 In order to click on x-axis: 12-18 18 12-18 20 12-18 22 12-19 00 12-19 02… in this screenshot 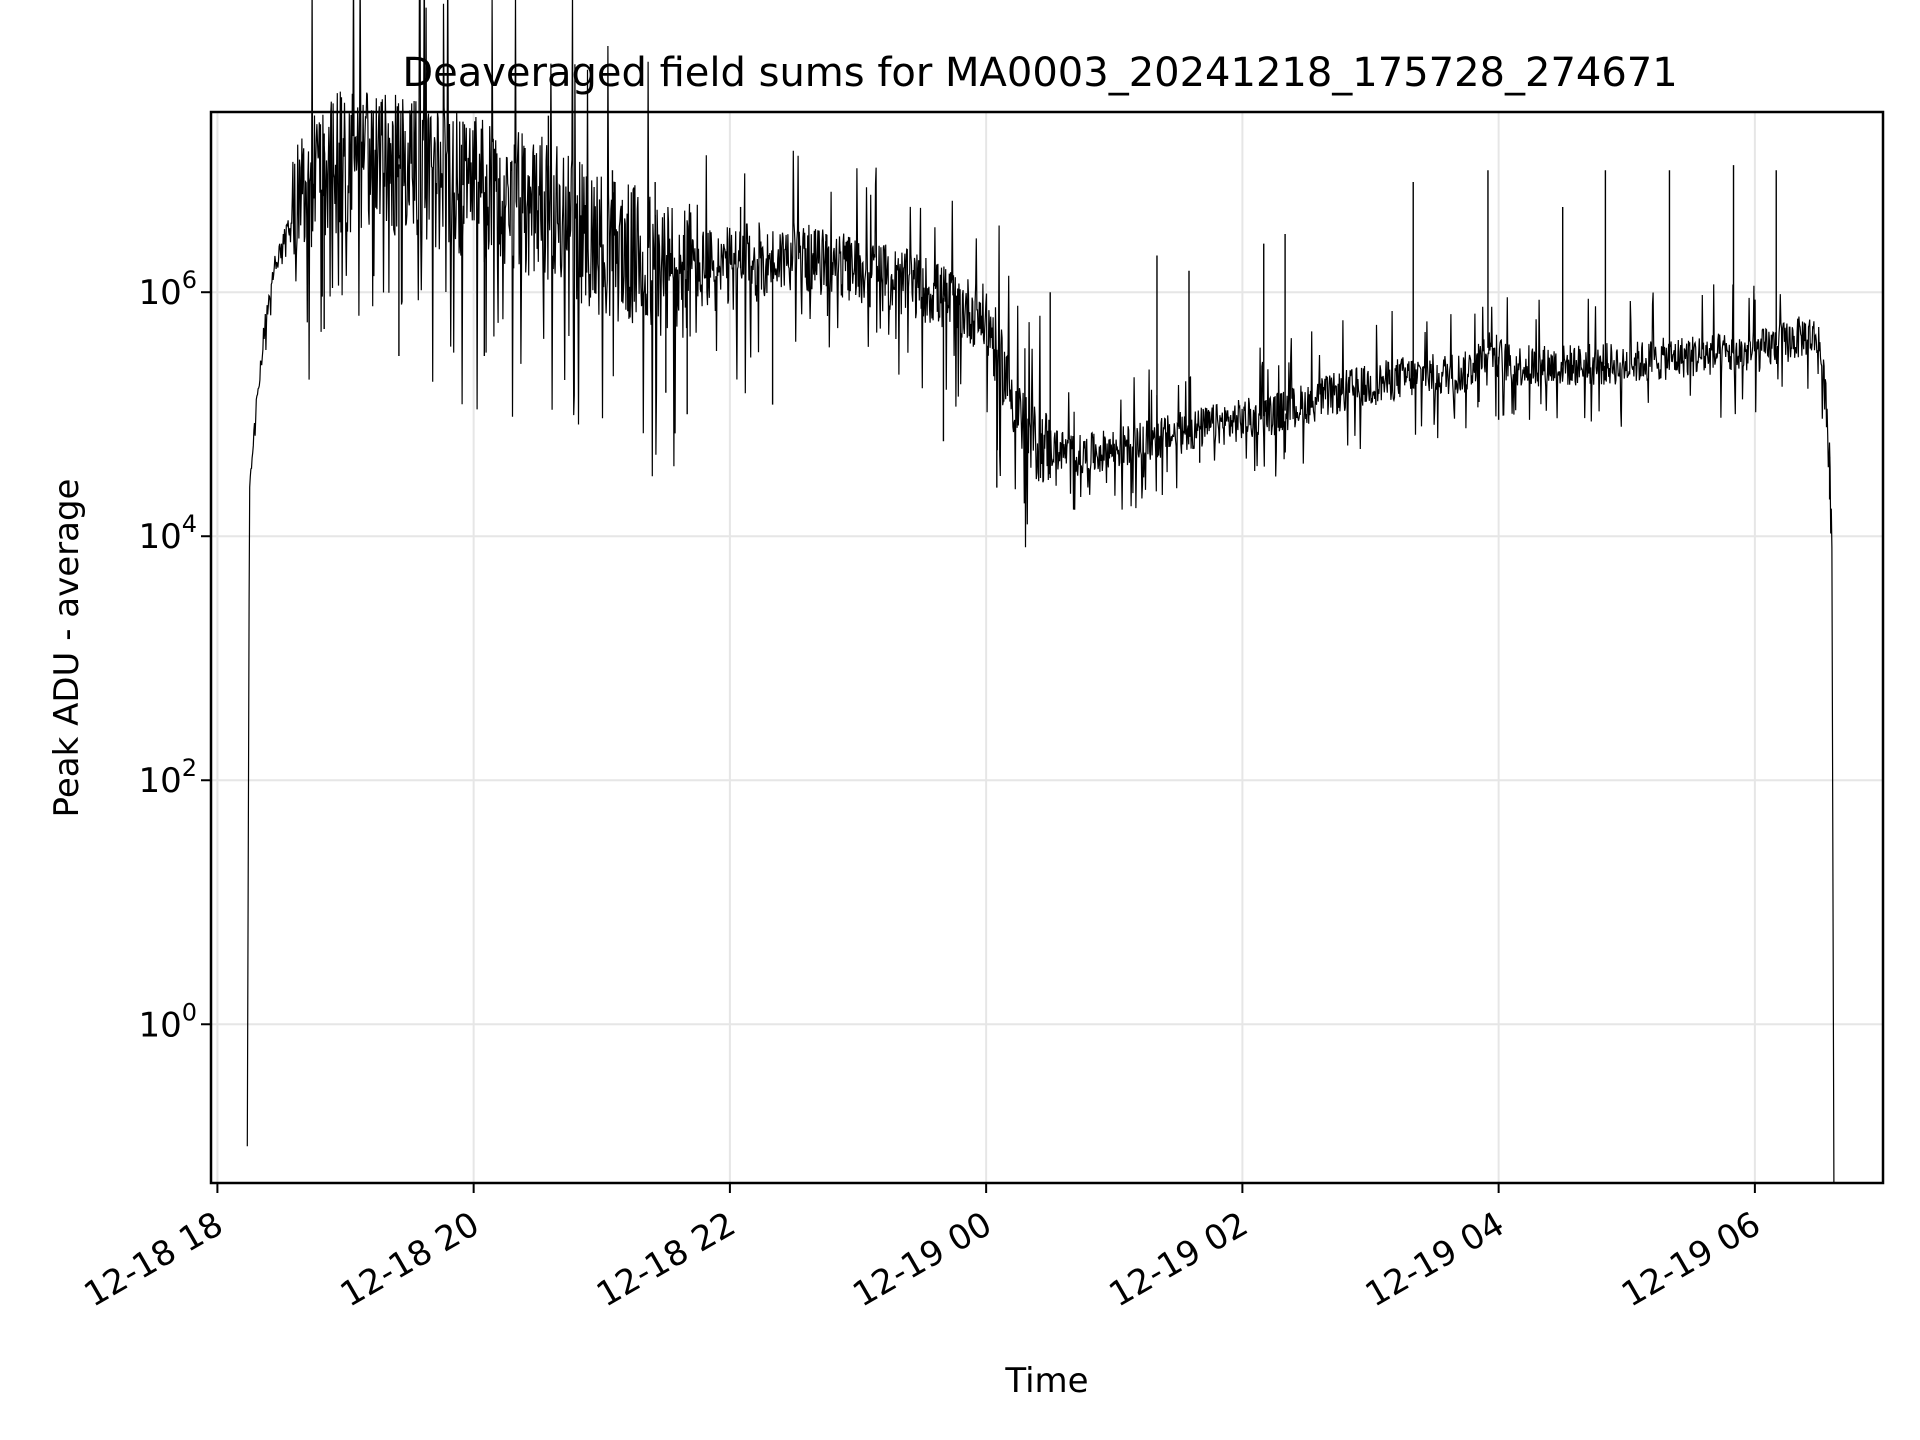, I will do `click(922, 1249)`.